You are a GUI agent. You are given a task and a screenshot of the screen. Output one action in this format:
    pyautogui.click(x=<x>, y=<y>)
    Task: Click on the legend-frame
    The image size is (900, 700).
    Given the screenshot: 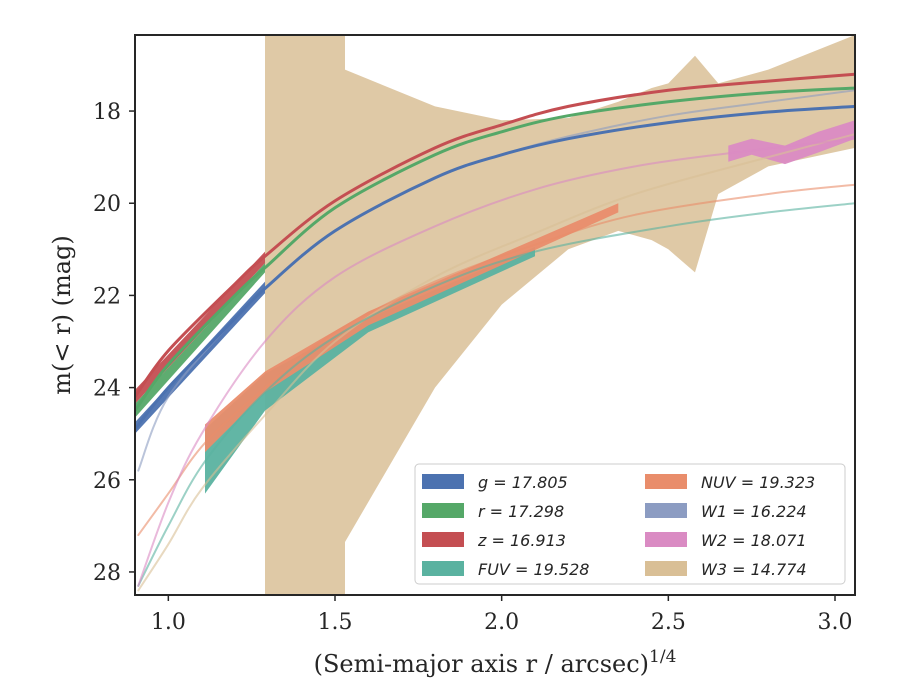 What is the action you would take?
    pyautogui.click(x=630, y=524)
    